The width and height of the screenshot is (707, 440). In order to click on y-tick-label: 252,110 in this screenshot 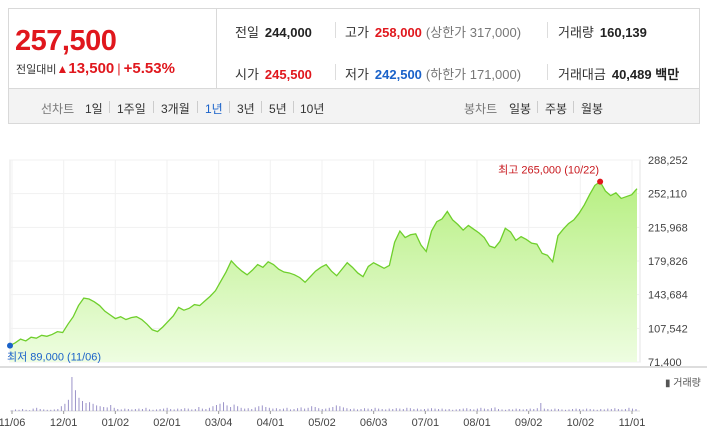, I will do `click(667, 195)`.